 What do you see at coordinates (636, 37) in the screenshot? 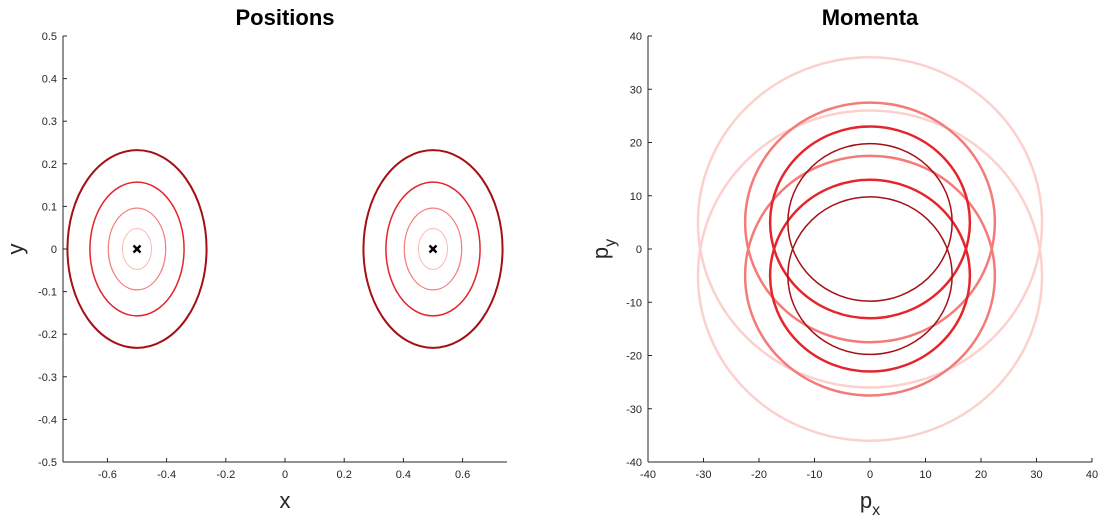
I see `y-tick-label: 40` at bounding box center [636, 37].